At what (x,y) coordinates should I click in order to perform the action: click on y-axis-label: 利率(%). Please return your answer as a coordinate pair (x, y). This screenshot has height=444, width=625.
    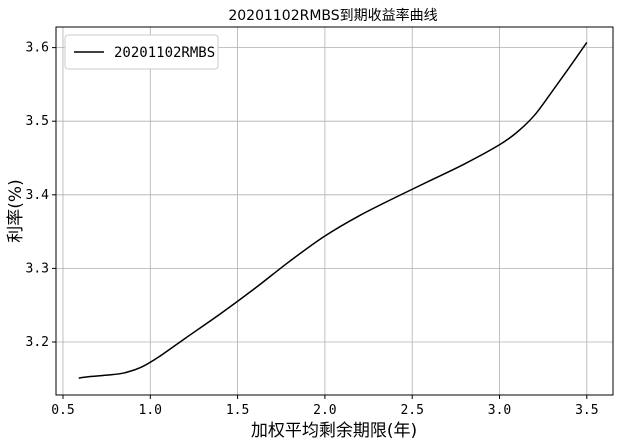
    Looking at the image, I should click on (16, 210).